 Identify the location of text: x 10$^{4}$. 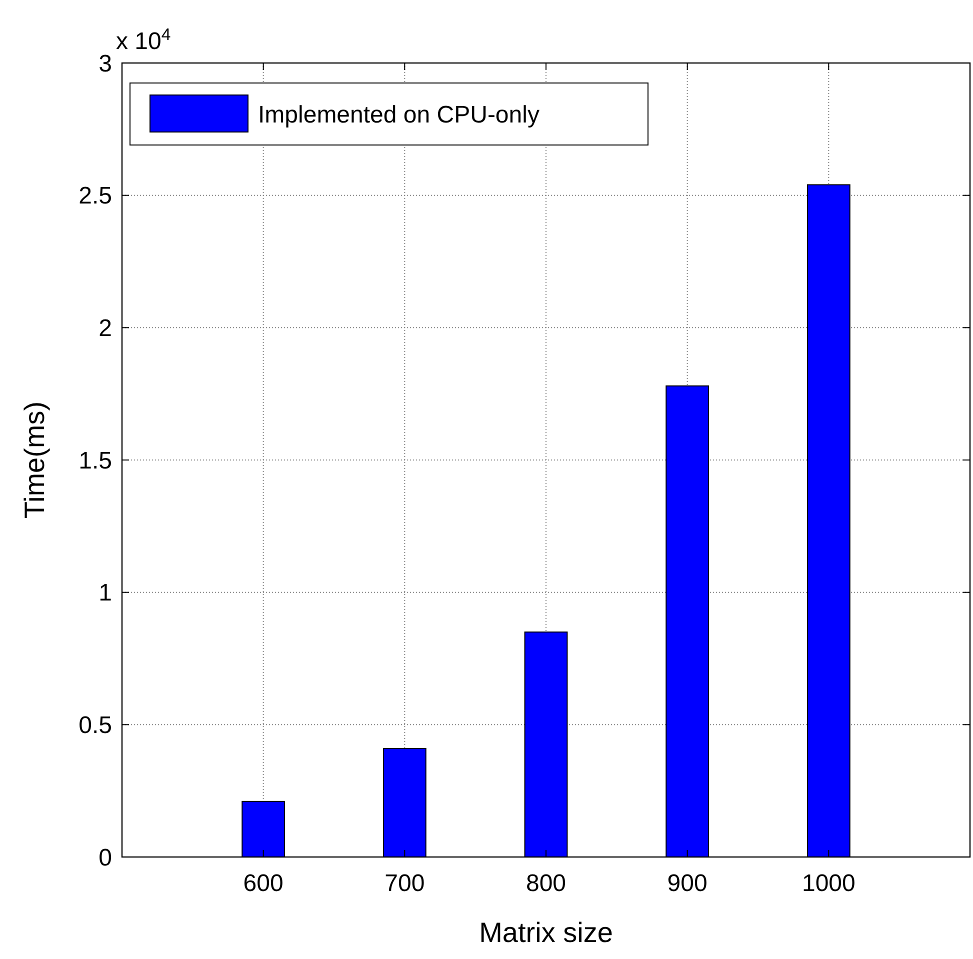
(143, 39).